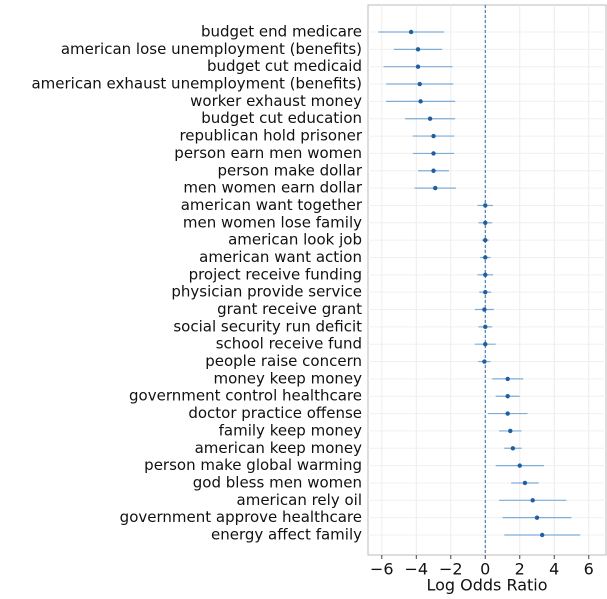 The image size is (607, 599). Describe the element at coordinates (451, 569) in the screenshot. I see `x-tick-label: −2` at that location.